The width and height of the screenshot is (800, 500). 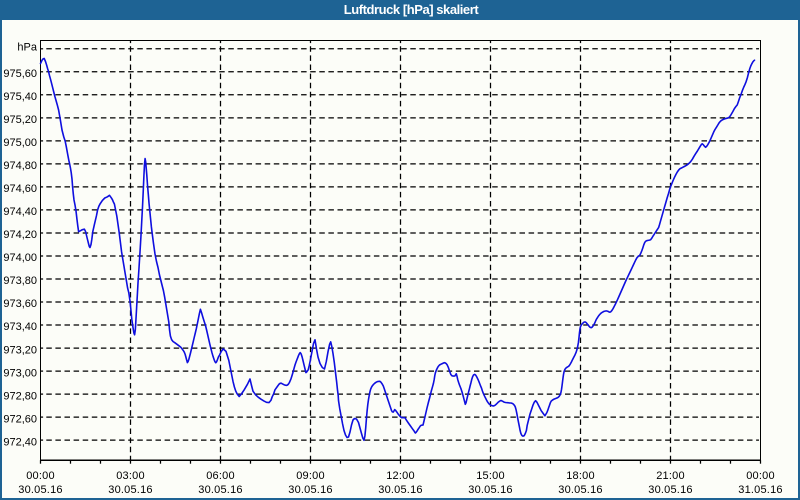 What do you see at coordinates (27, 48) in the screenshot?
I see `svg-text: hPa` at bounding box center [27, 48].